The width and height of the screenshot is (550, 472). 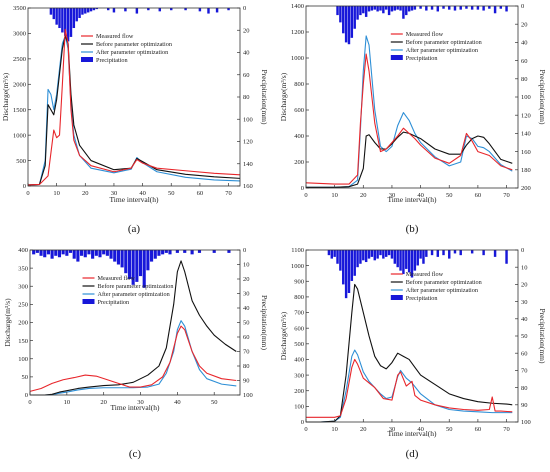 I want to click on panel-label: (c), so click(x=135, y=454).